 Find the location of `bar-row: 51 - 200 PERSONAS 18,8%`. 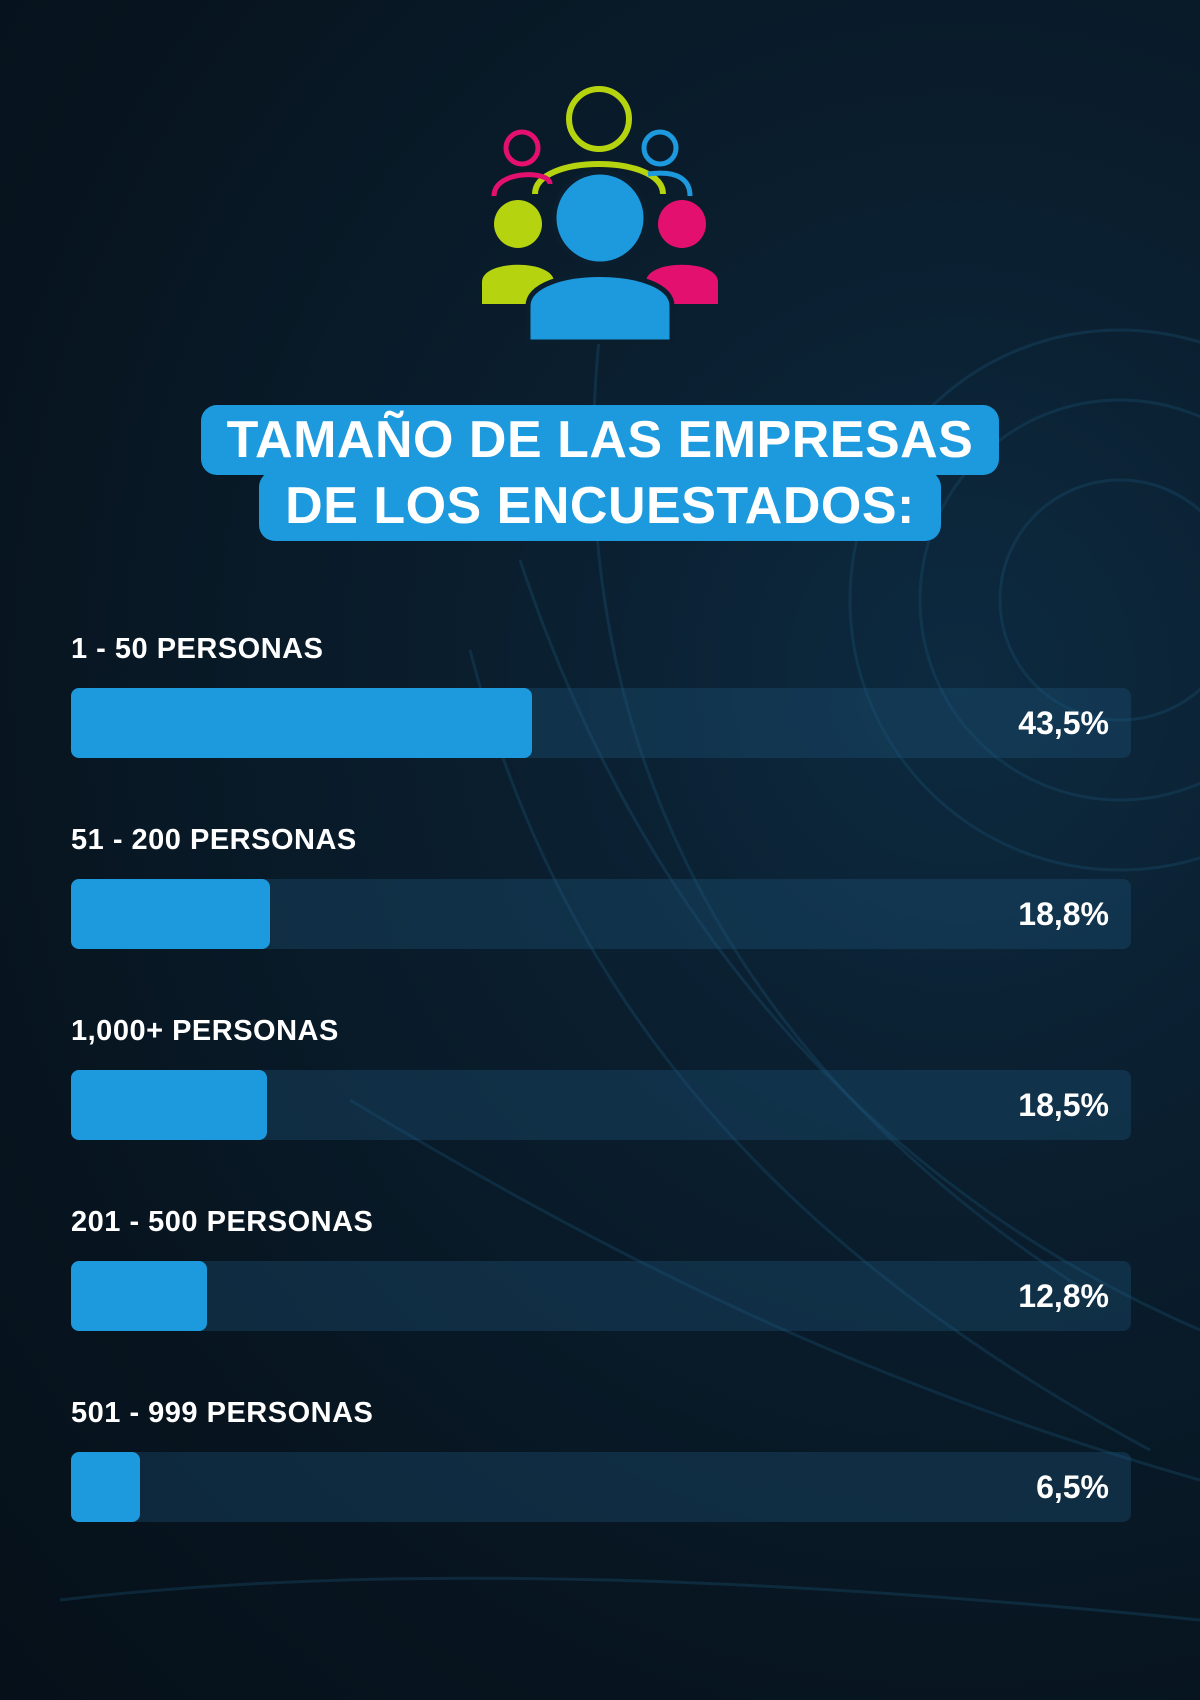

bar-row: 51 - 200 PERSONAS 18,8% is located at coordinates (601, 914).